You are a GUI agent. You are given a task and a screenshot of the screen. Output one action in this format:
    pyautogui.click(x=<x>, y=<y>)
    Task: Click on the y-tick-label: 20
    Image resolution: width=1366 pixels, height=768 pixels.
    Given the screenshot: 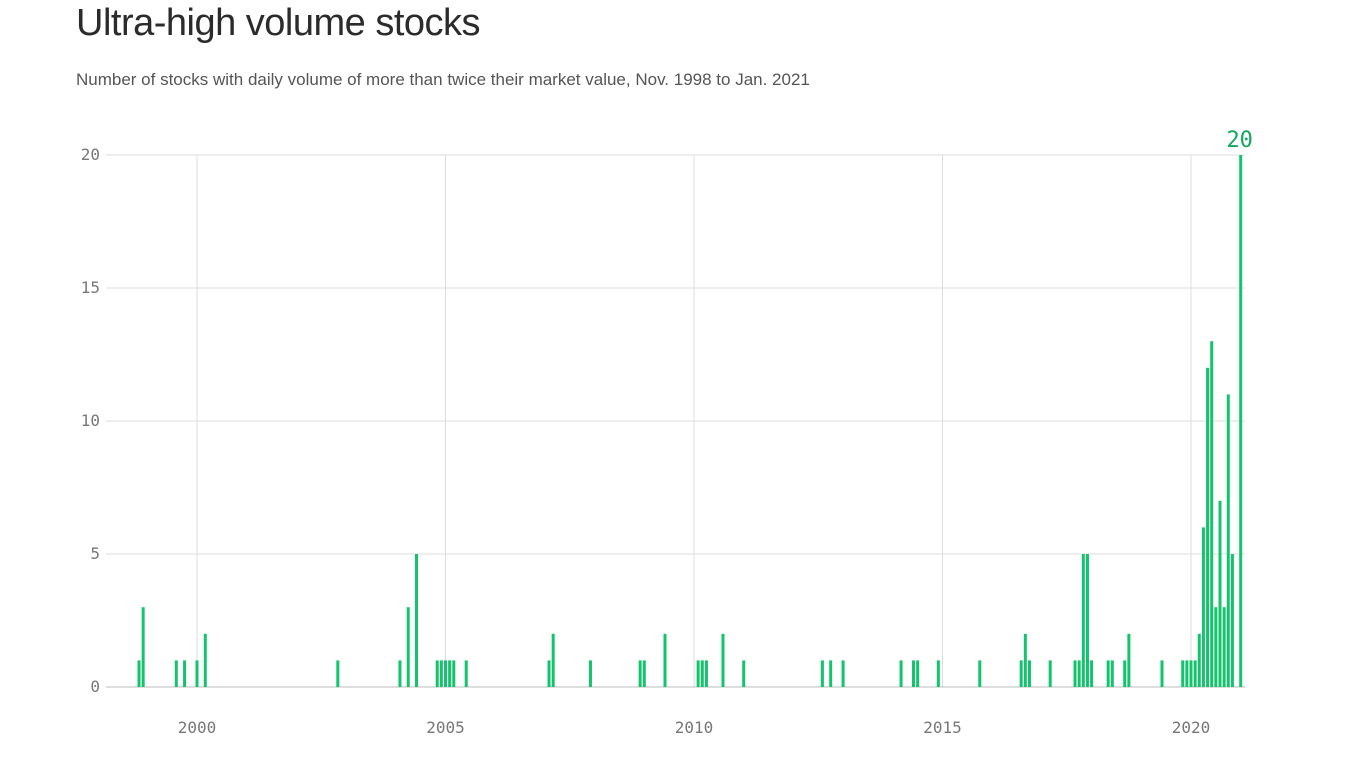 What is the action you would take?
    pyautogui.click(x=90, y=154)
    